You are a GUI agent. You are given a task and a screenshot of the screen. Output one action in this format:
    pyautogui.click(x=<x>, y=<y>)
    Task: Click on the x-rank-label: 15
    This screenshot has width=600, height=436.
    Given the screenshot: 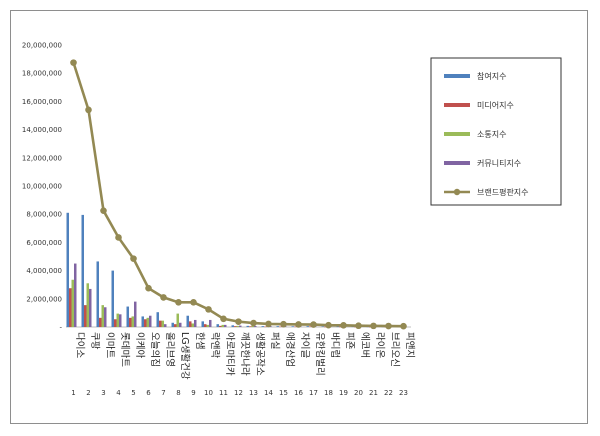 What is the action you would take?
    pyautogui.click(x=283, y=393)
    